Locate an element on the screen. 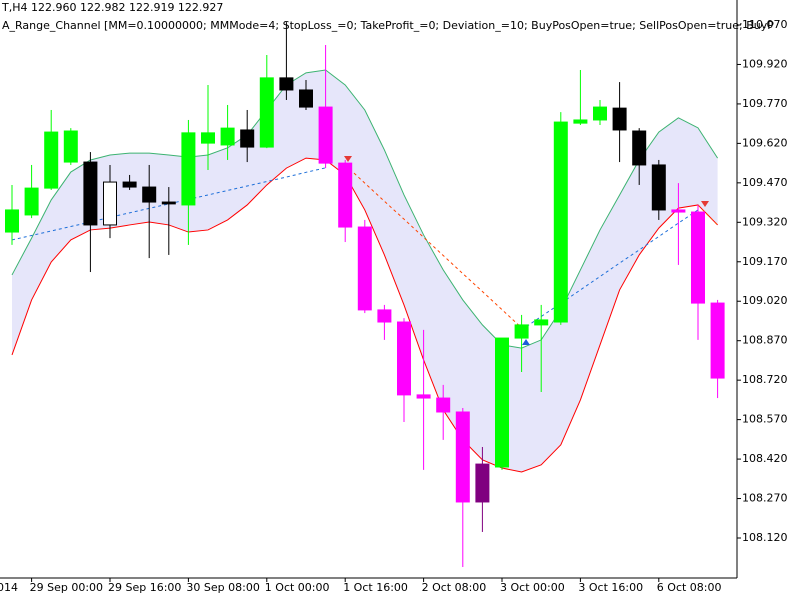  y-tick-label: 108.720 is located at coordinates (765, 379).